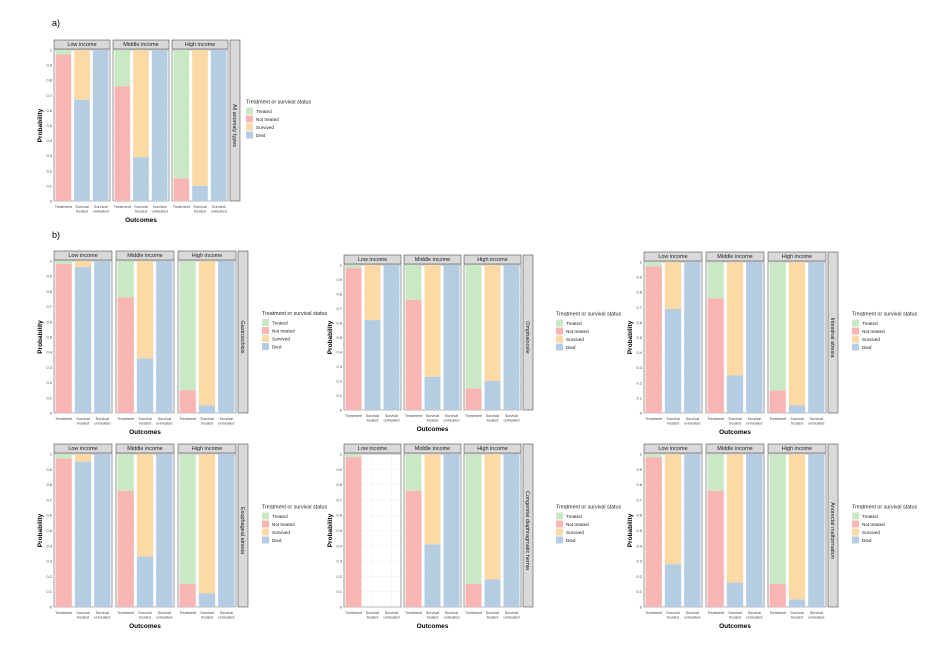 The width and height of the screenshot is (936, 648). Describe the element at coordinates (735, 432) in the screenshot. I see `x-axis-label: Outcomes` at that location.